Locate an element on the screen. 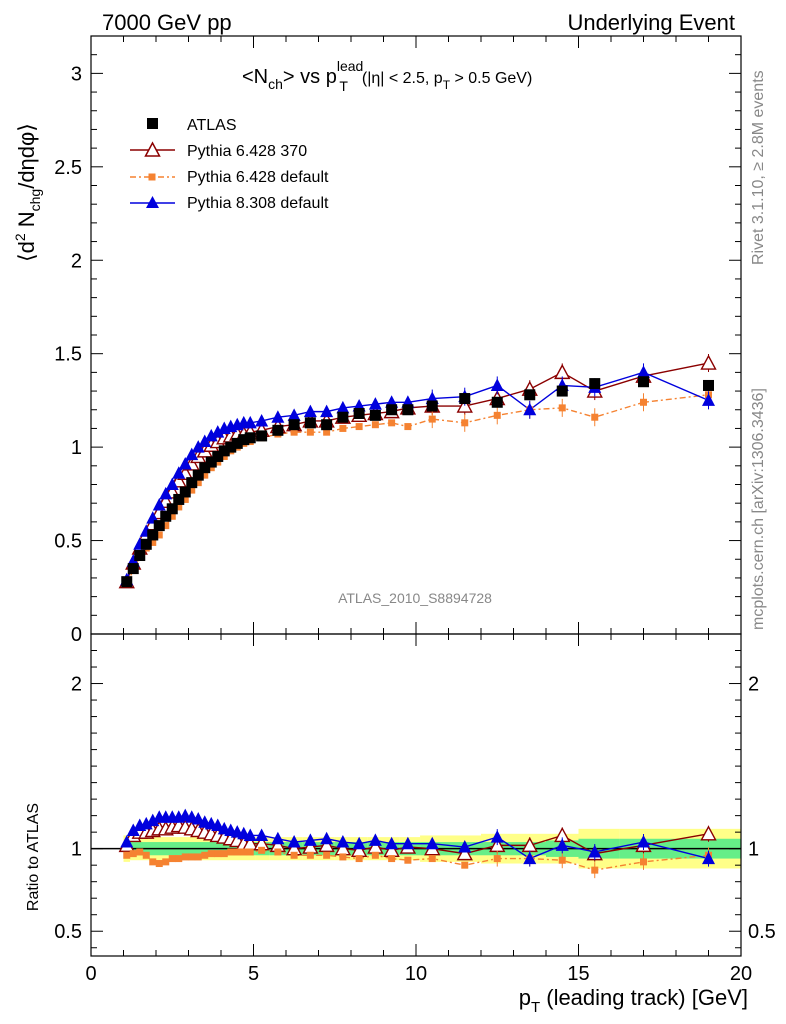 Image resolution: width=786 pixels, height=1024 pixels. plot-title: <Nch> vs plead T (|η| < 2.5, pT > 0.5 GeV) is located at coordinates (387, 76).